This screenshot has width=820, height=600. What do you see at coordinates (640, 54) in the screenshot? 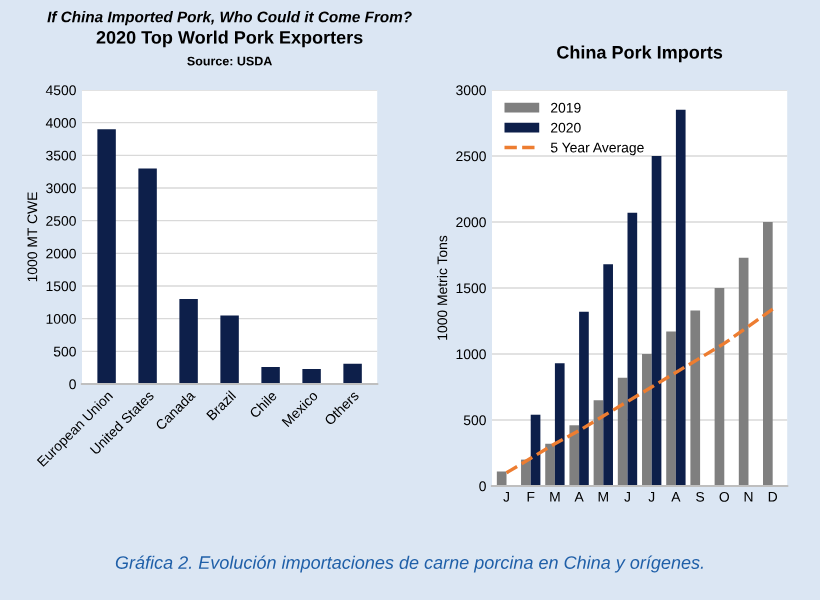
I see `chart-title: China Pork Imports` at bounding box center [640, 54].